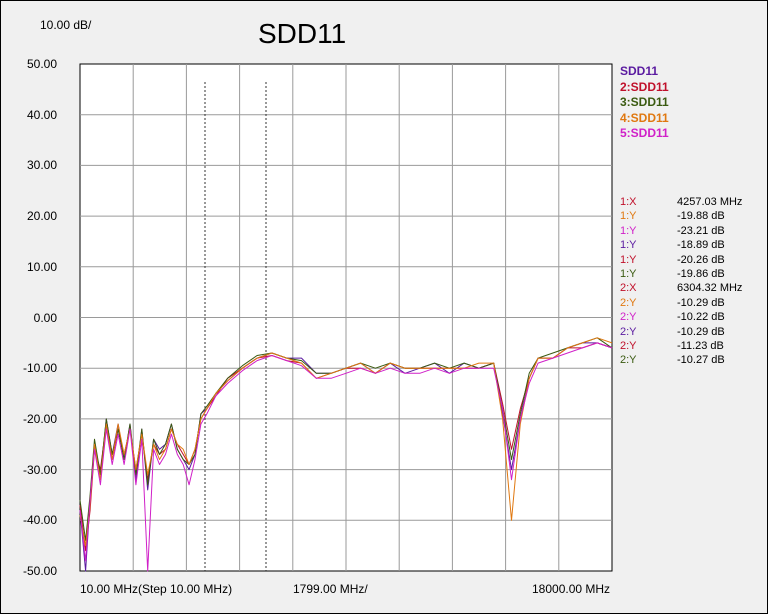  I want to click on x-tick-start: 10.00 MHz(Step 10.00 MHz), so click(156, 589).